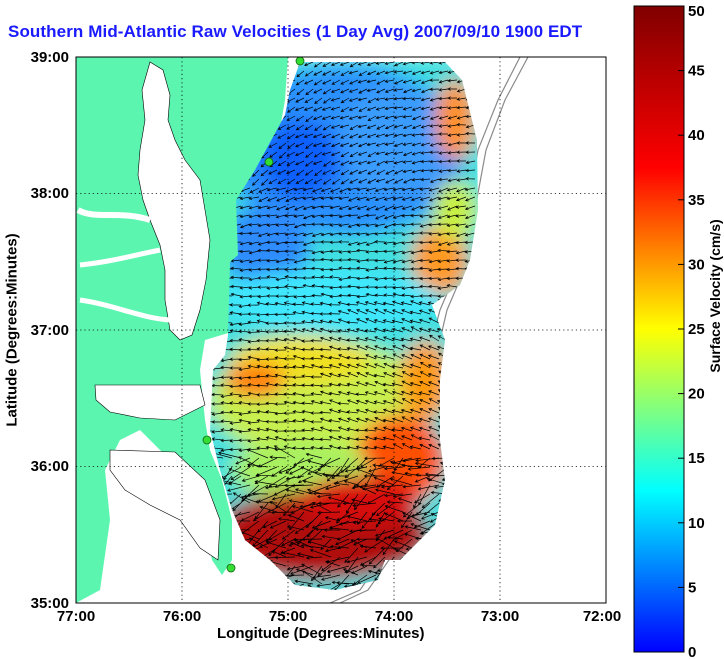 This screenshot has width=724, height=659. I want to click on y-tick-label: 39:00, so click(50, 57).